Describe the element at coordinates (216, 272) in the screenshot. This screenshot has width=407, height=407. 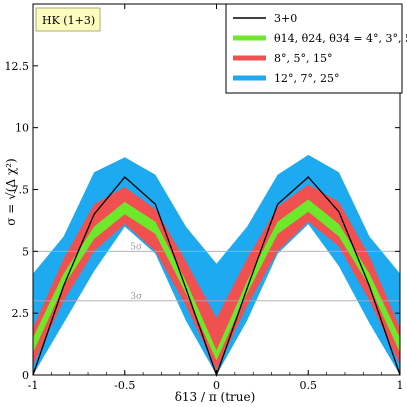
I see `reference-lines-layer: 5σ 3σ` at that location.